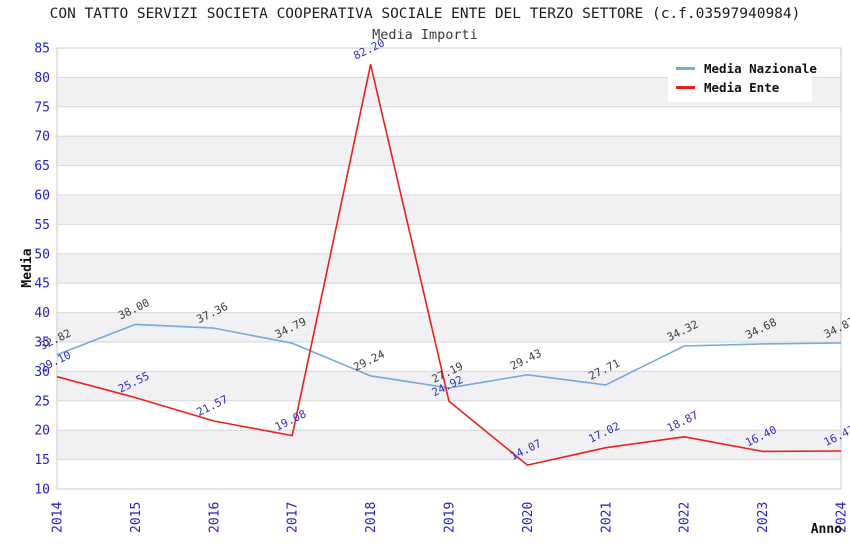  Describe the element at coordinates (42, 431) in the screenshot. I see `y-tick-label: 20` at that location.